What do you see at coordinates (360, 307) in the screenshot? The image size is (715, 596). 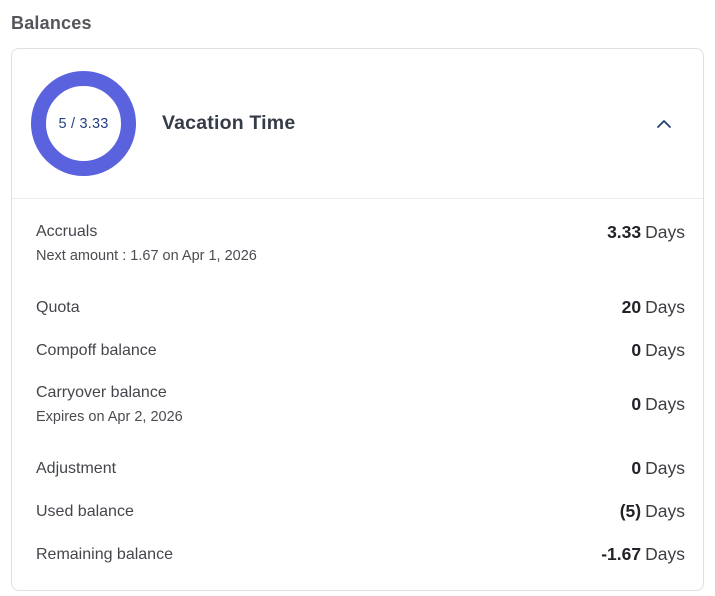 I see `balance-row: Quota 20 Days` at bounding box center [360, 307].